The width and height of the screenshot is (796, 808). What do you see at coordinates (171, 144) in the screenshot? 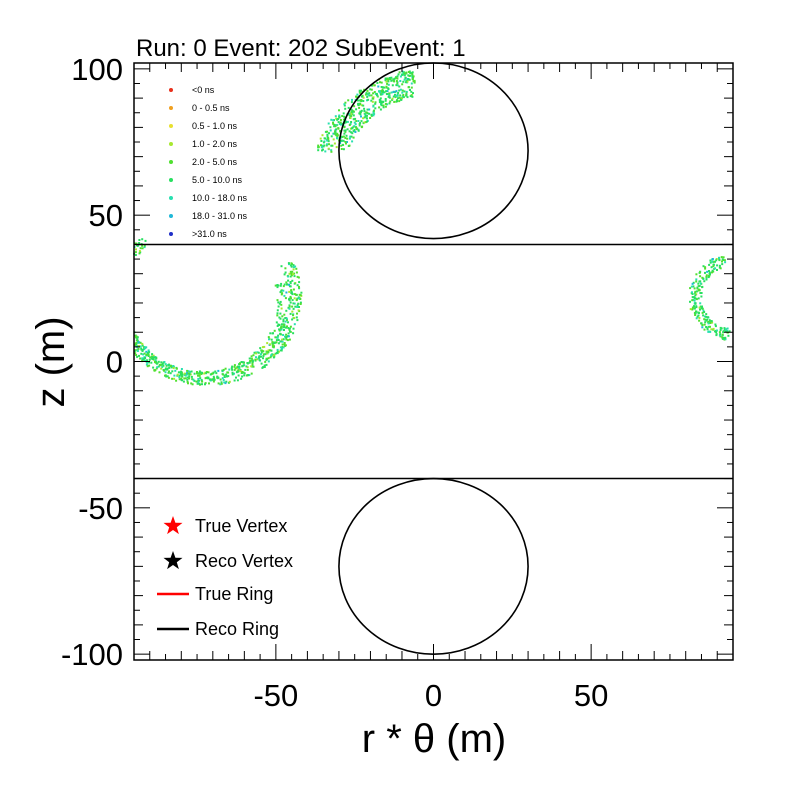
I see `time-legend-marker` at bounding box center [171, 144].